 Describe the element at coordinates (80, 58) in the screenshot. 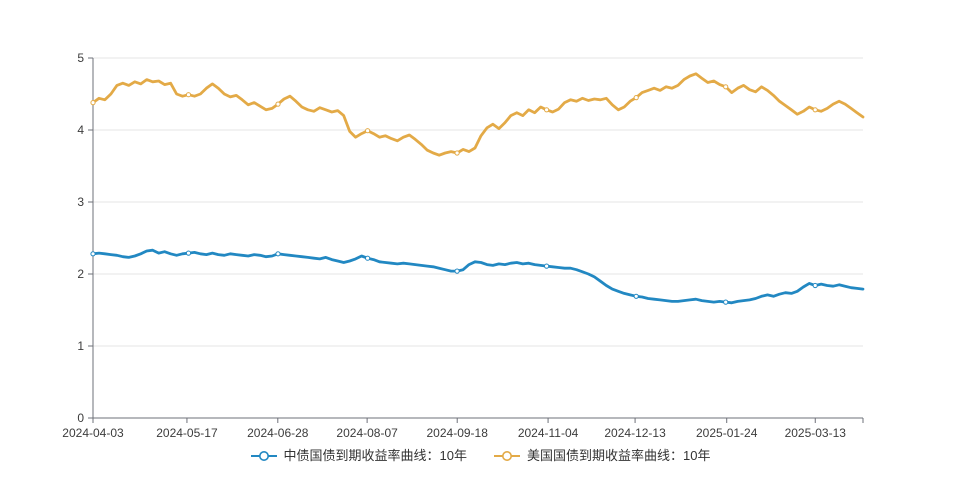

I see `y-tick-label: 5` at that location.